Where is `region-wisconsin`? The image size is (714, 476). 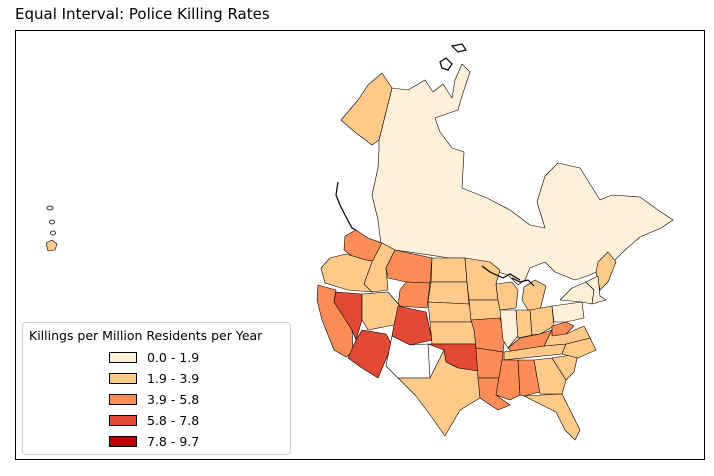
region-wisconsin is located at coordinates (507, 296).